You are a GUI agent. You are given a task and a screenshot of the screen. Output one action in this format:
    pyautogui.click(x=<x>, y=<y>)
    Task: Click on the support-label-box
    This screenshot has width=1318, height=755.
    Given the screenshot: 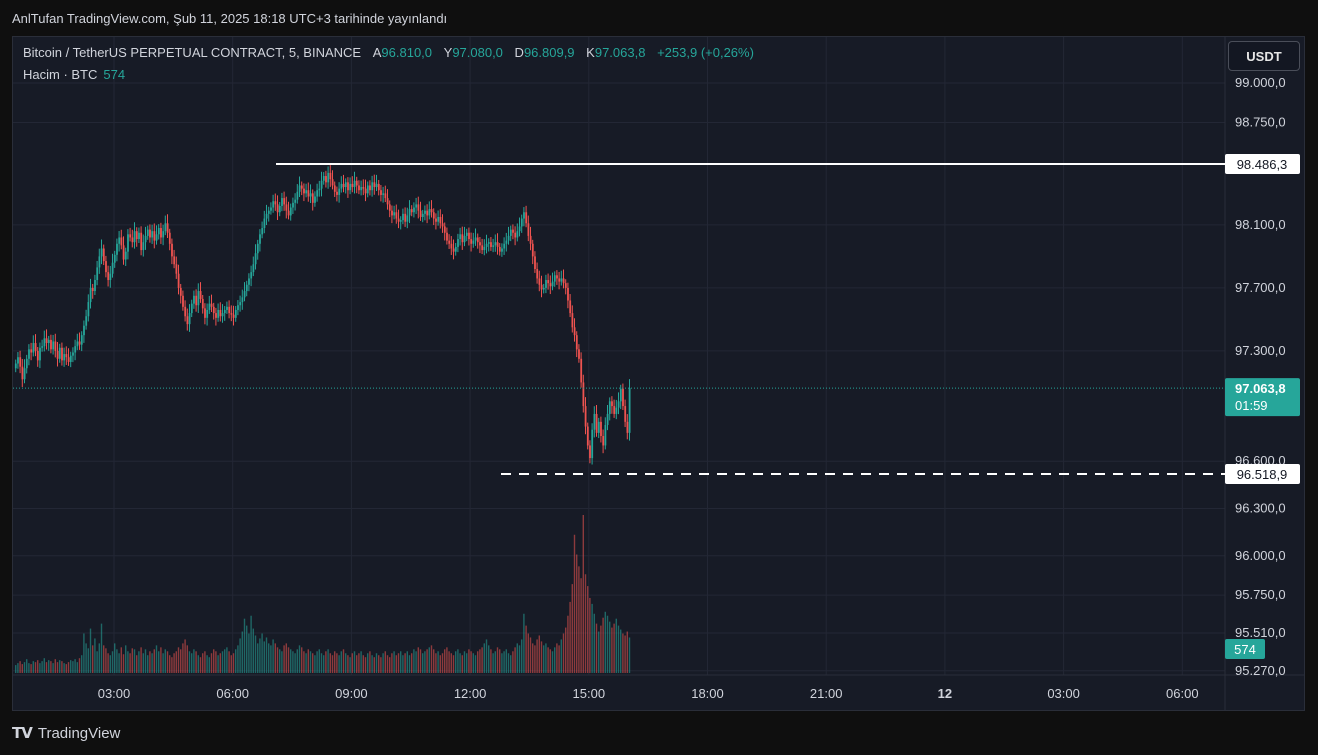 What is the action you would take?
    pyautogui.click(x=1262, y=474)
    